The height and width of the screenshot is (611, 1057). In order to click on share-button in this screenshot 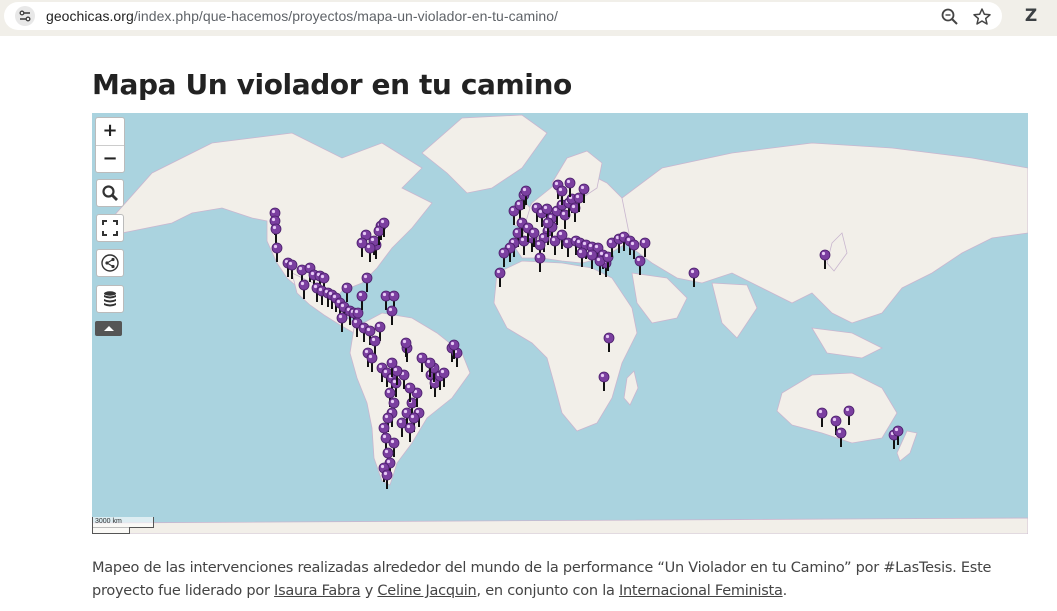, I will do `click(110, 263)`.